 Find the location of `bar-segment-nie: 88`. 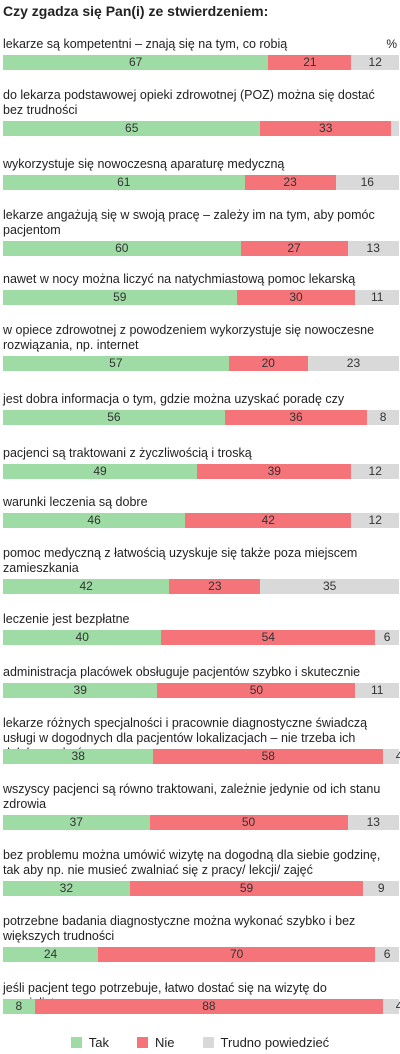

bar-segment-nie: 88 is located at coordinates (209, 1006).